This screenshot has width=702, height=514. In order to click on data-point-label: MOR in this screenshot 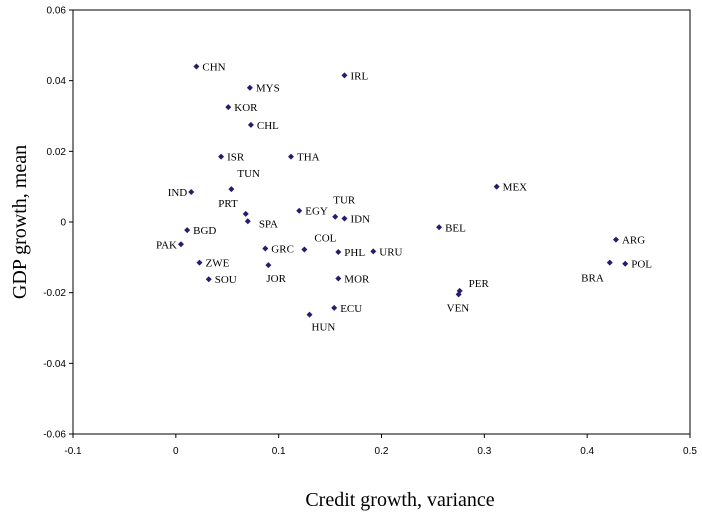, I will do `click(357, 280)`.